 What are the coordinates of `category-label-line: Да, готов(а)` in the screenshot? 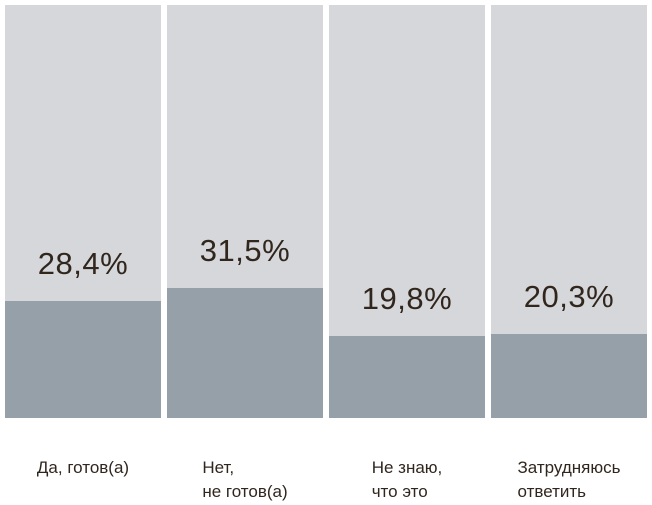 It's located at (83, 467).